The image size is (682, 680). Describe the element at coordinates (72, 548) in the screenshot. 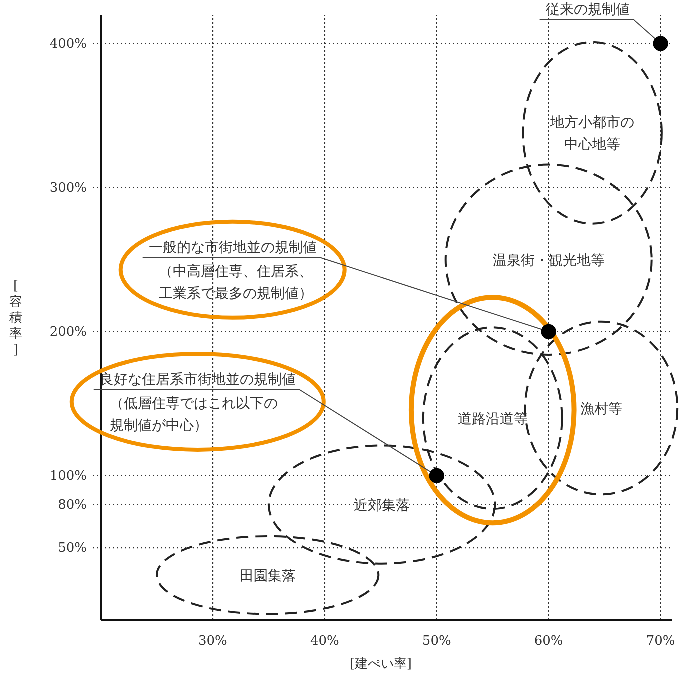

I see `y-tick-label: 50%` at that location.